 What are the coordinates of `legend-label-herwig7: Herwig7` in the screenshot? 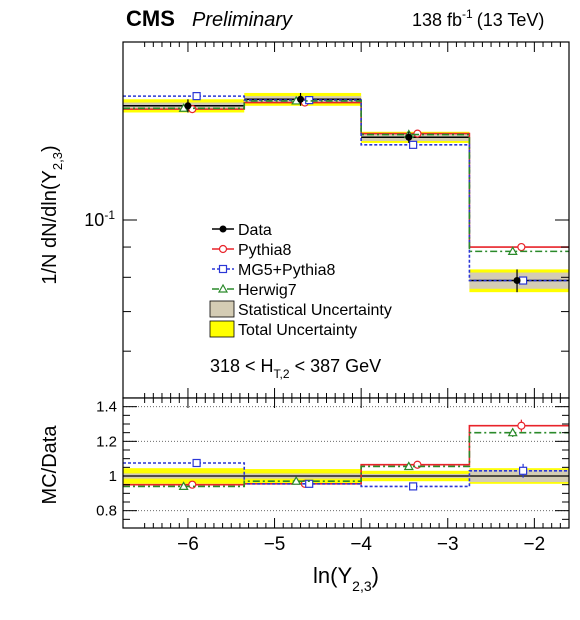 It's located at (267, 290).